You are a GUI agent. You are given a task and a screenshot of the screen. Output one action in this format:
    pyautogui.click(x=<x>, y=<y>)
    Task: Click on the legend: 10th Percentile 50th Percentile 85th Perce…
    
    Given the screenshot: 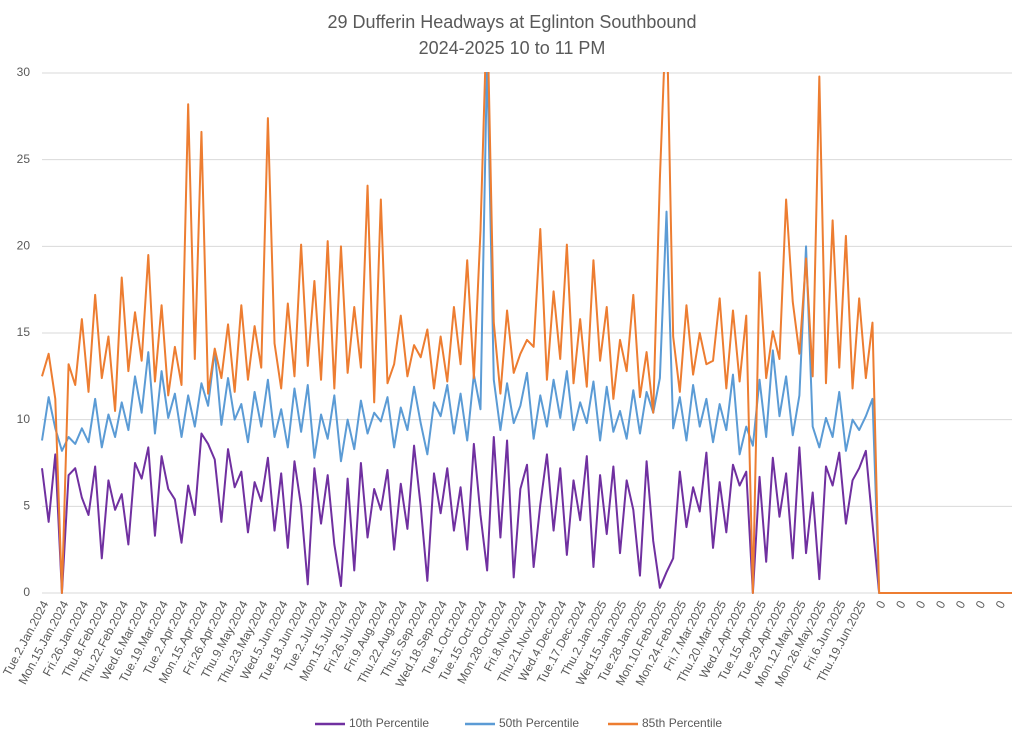 What is the action you would take?
    pyautogui.click(x=518, y=723)
    